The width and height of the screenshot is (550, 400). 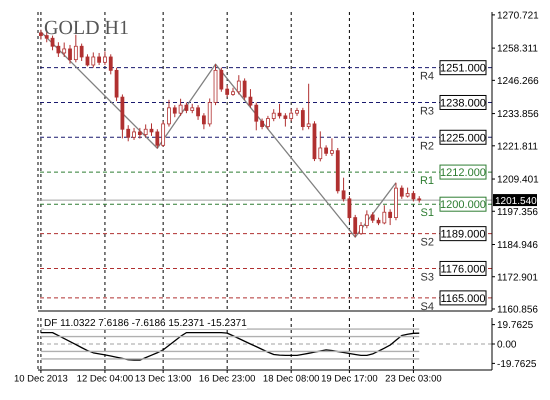 I want to click on annotation: 1165.000, so click(x=463, y=298).